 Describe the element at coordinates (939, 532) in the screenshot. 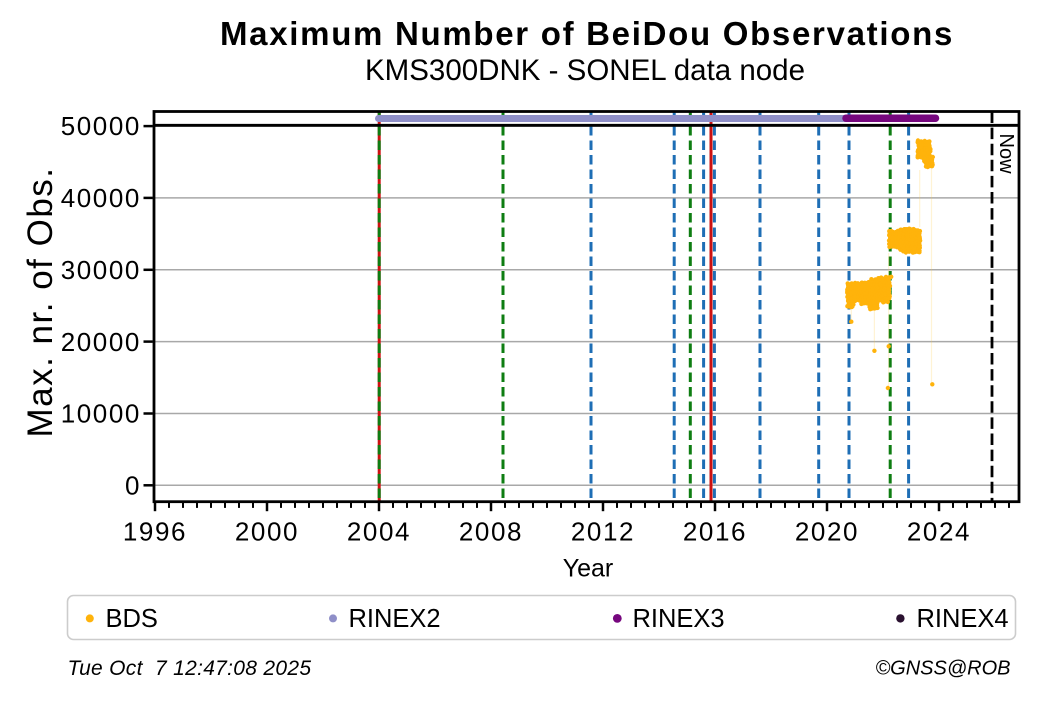

I see `svg-text: 2024` at that location.